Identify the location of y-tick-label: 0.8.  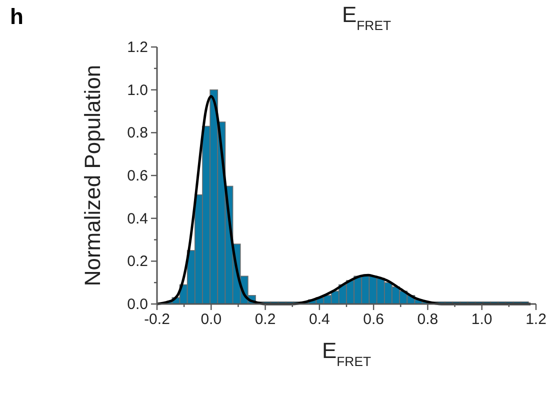
(137, 133).